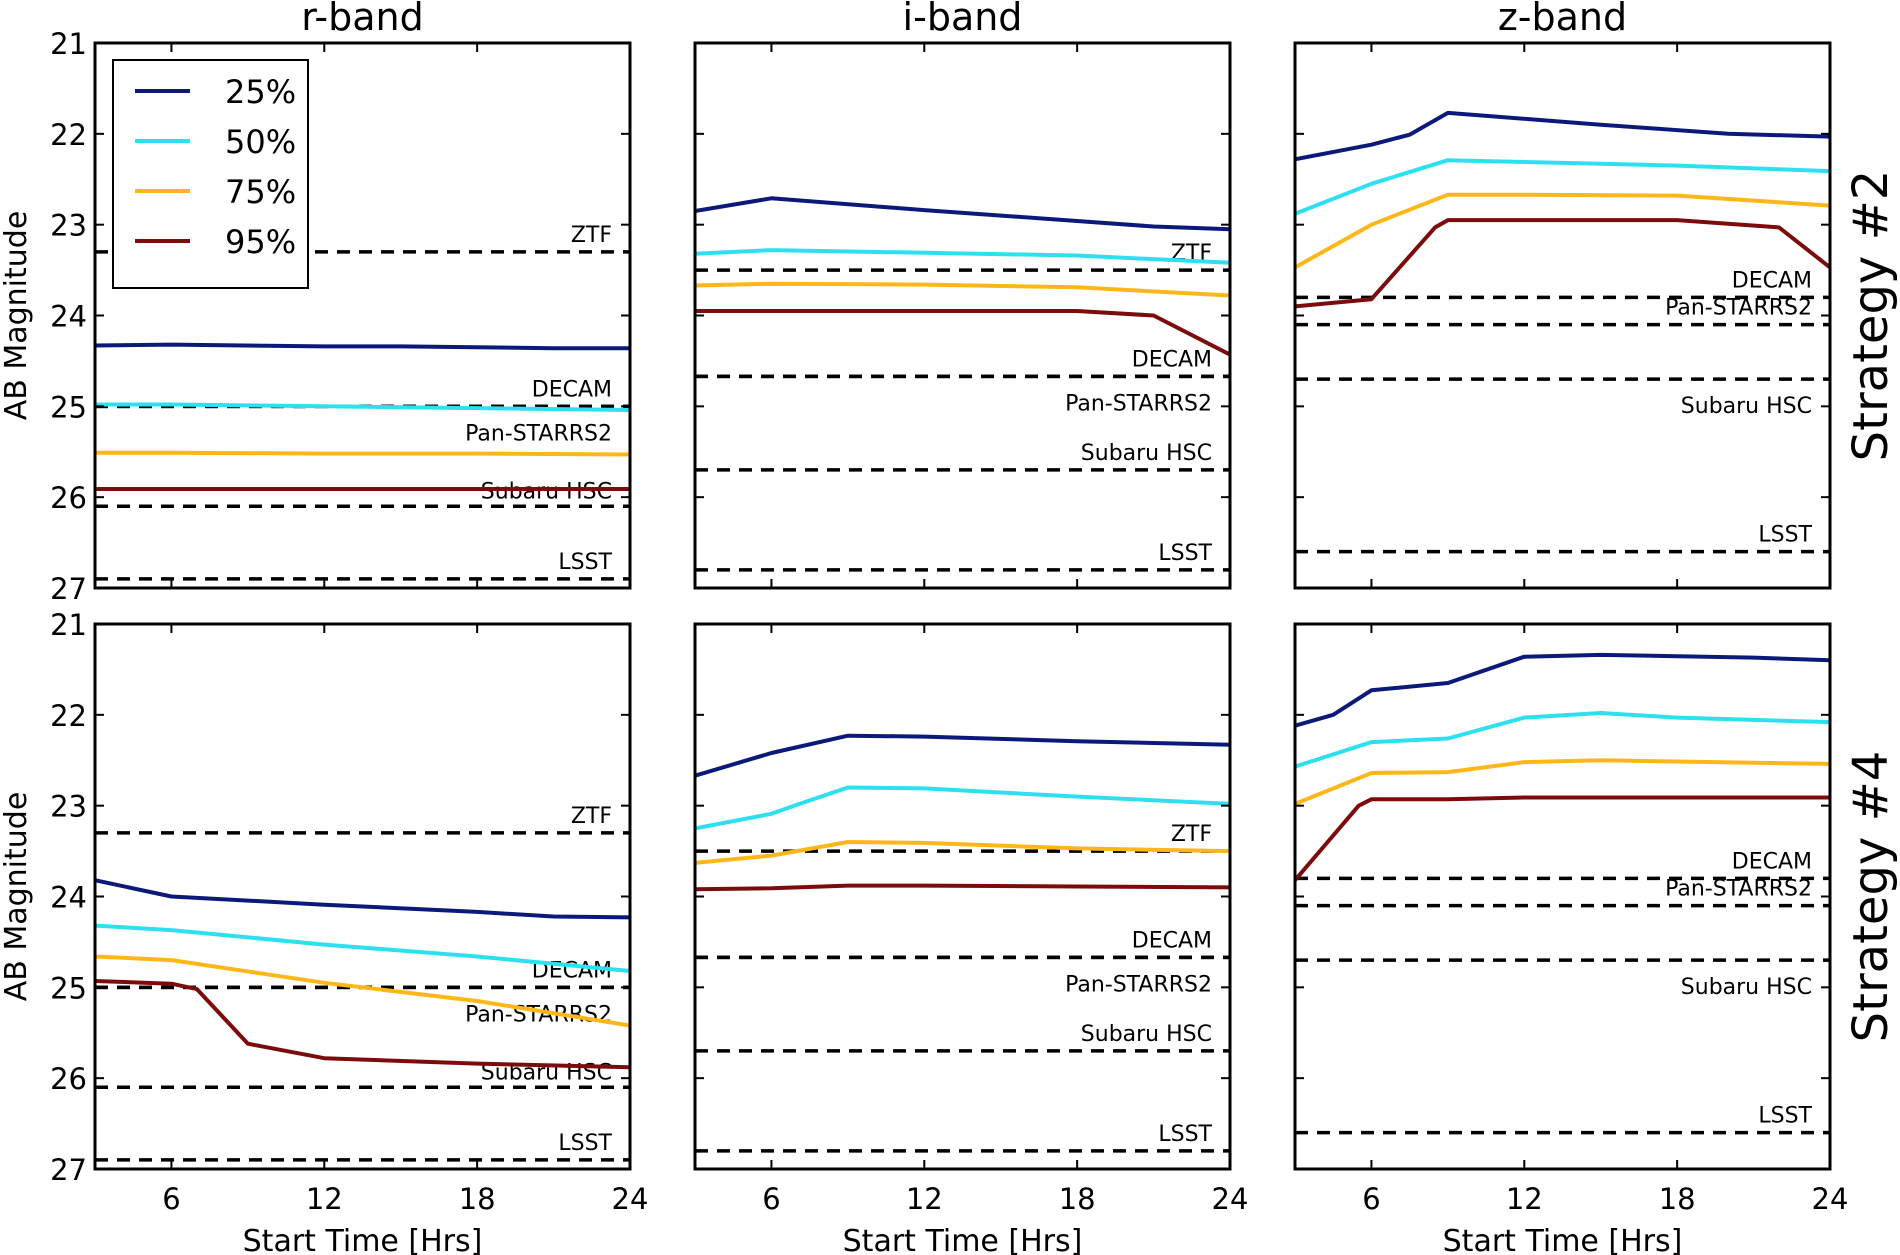  I want to click on legend-label: 50%, so click(260, 142).